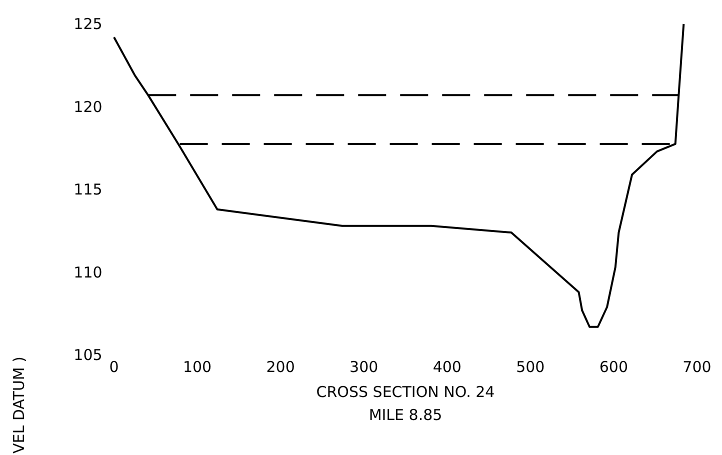  I want to click on y-tick-label: 105, so click(88, 355).